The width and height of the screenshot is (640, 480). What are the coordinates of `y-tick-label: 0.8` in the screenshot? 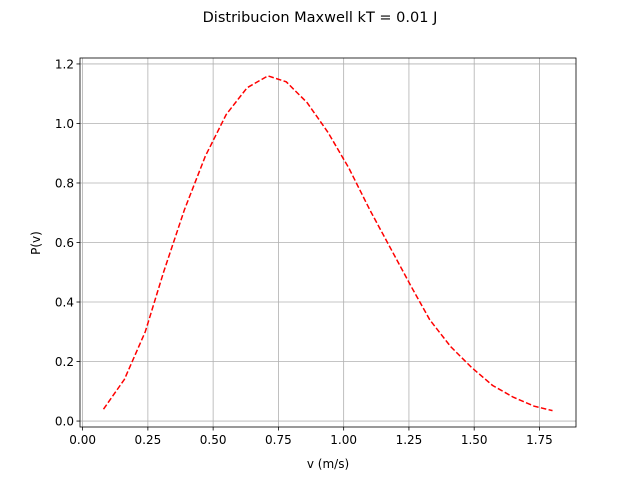 It's located at (64, 183).